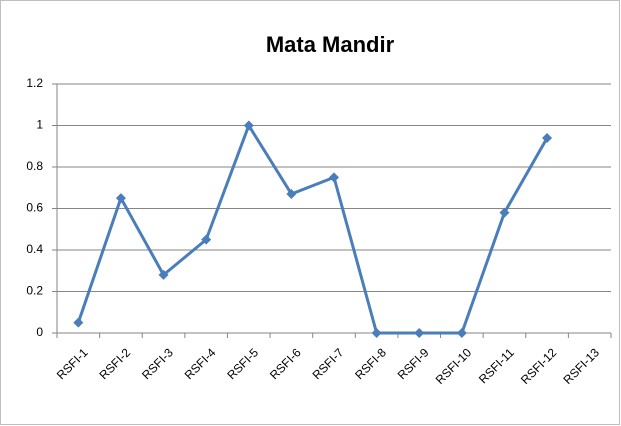 The width and height of the screenshot is (621, 426). Describe the element at coordinates (34, 166) in the screenshot. I see `y-tick-label: 0.8` at that location.